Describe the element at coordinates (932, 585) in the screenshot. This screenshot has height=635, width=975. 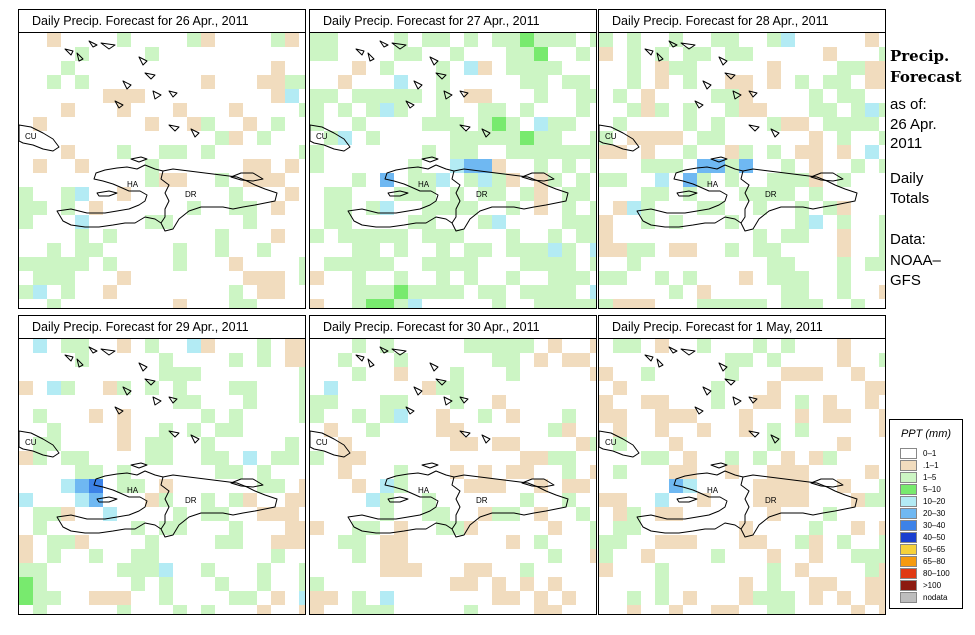
I see `legend-label: >100` at that location.